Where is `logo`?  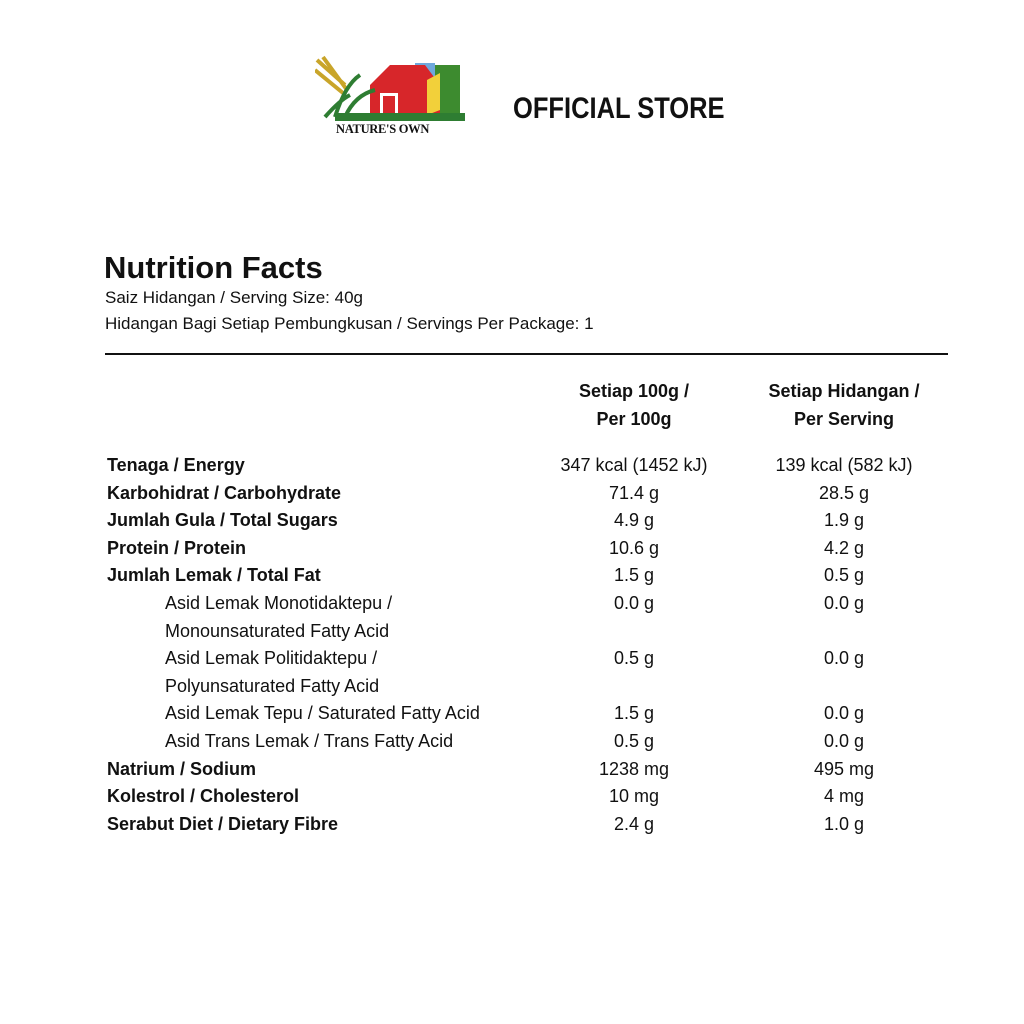 logo is located at coordinates (390, 88).